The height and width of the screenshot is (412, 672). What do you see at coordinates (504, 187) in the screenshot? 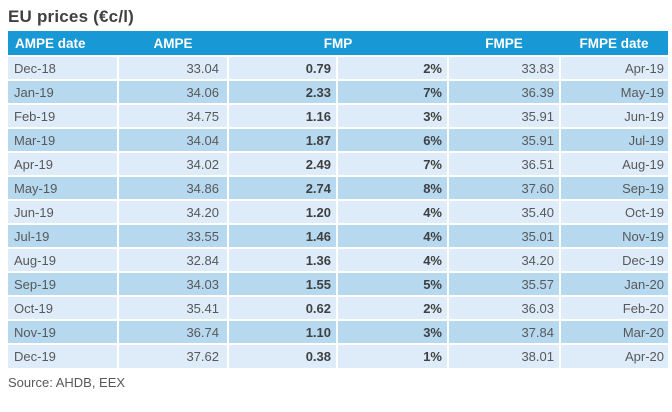
I see `cell-fmpe: 37.60` at bounding box center [504, 187].